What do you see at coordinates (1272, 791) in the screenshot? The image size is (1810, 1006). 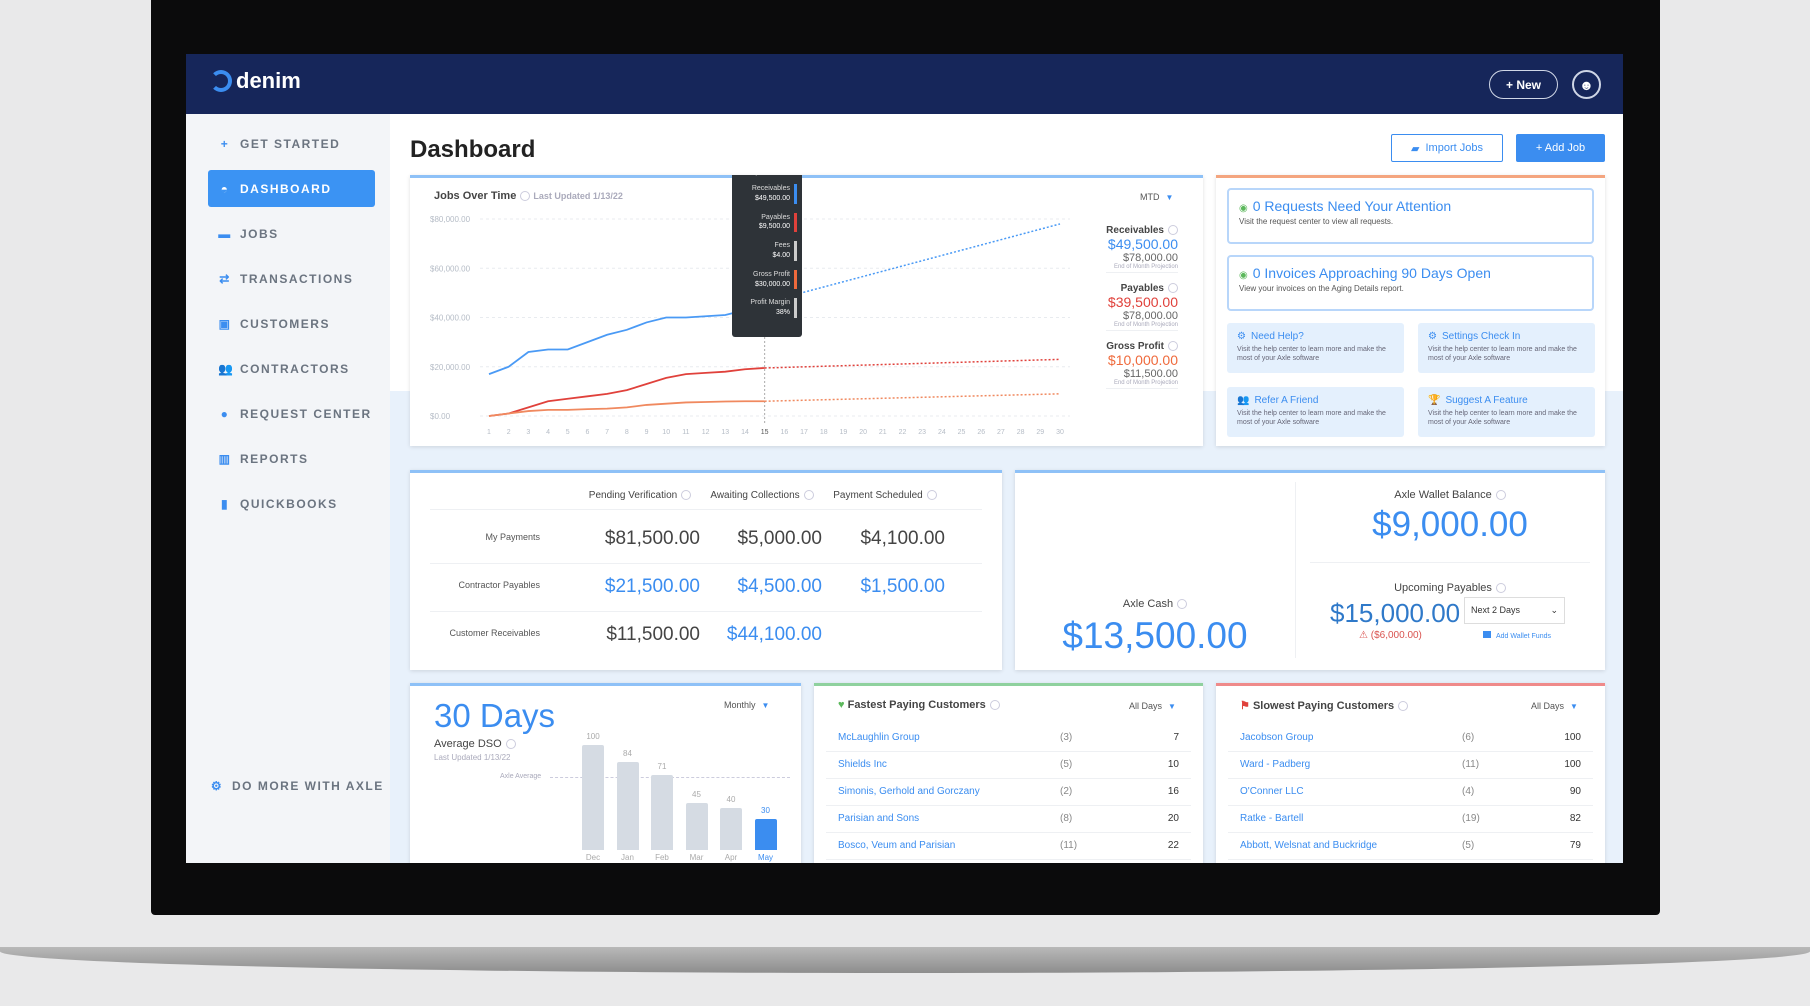 I see `customer-name-link: O'Conner LLC` at bounding box center [1272, 791].